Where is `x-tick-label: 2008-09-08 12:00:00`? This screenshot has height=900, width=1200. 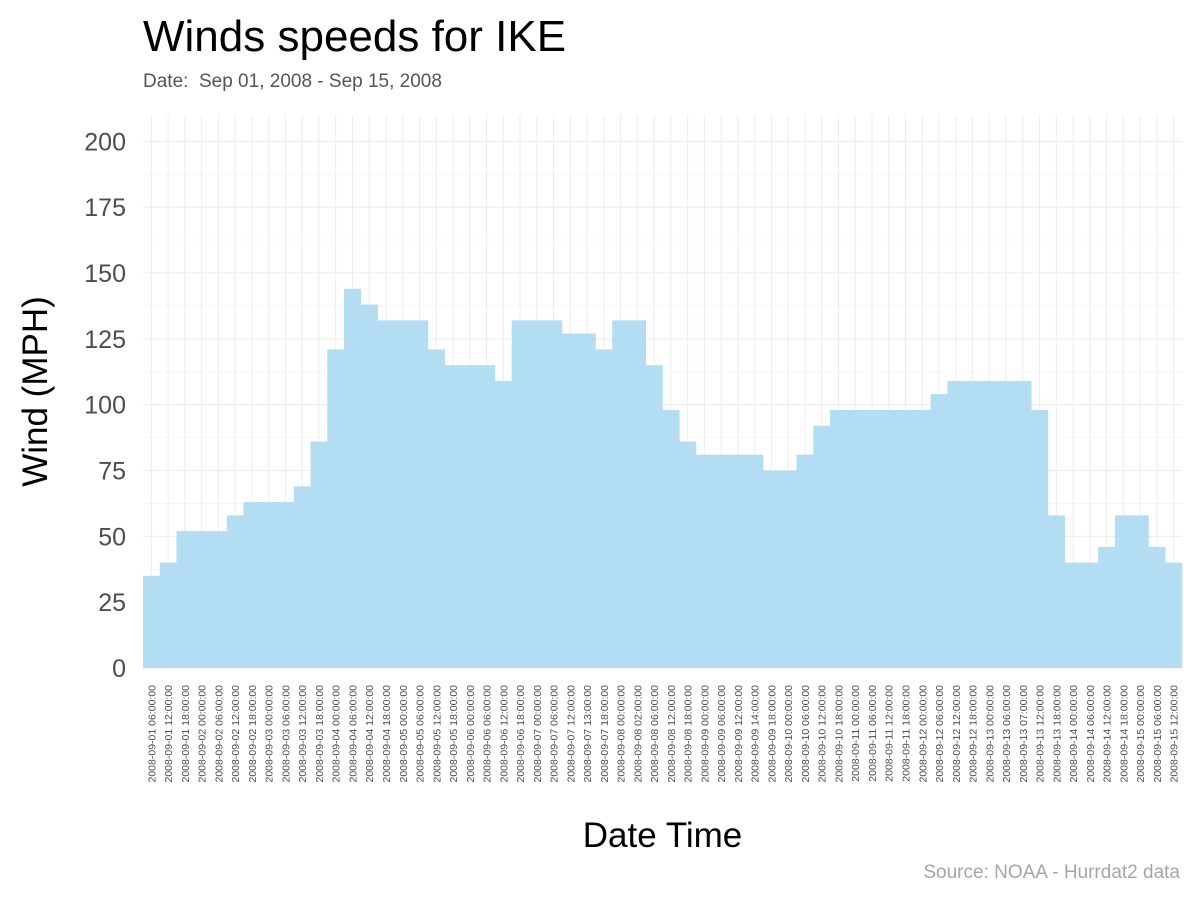
x-tick-label: 2008-09-08 12:00:00 is located at coordinates (672, 734).